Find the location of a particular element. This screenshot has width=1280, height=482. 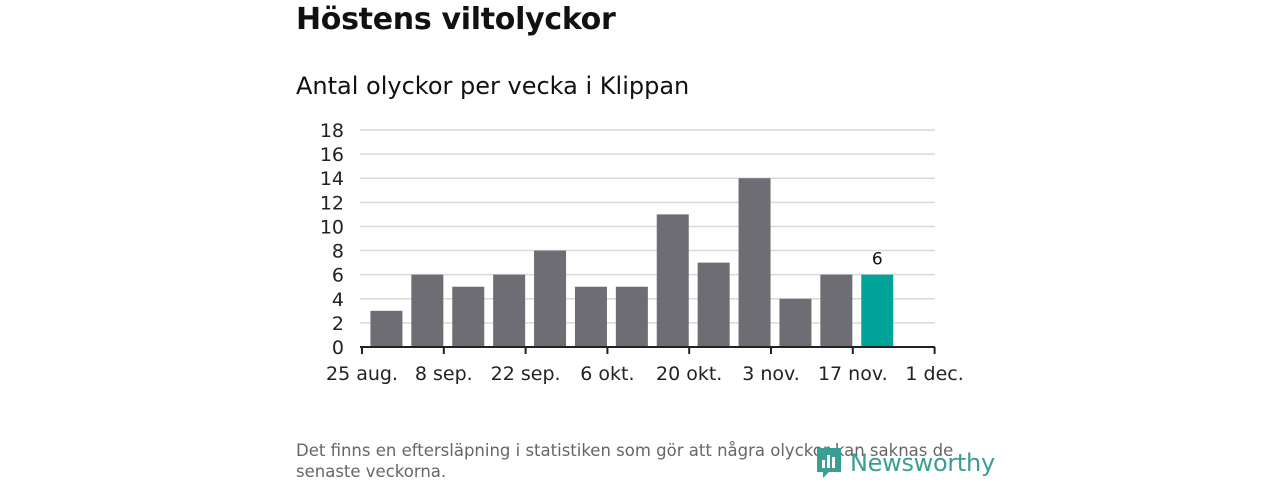

chart-subtitle: Antal olyckor per vecka i Klippan is located at coordinates (493, 86).